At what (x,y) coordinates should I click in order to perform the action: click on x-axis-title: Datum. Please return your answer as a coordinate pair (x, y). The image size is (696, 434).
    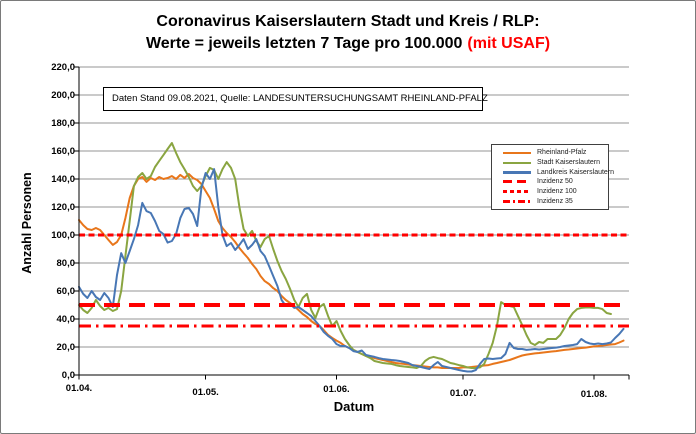
    Looking at the image, I should click on (354, 406).